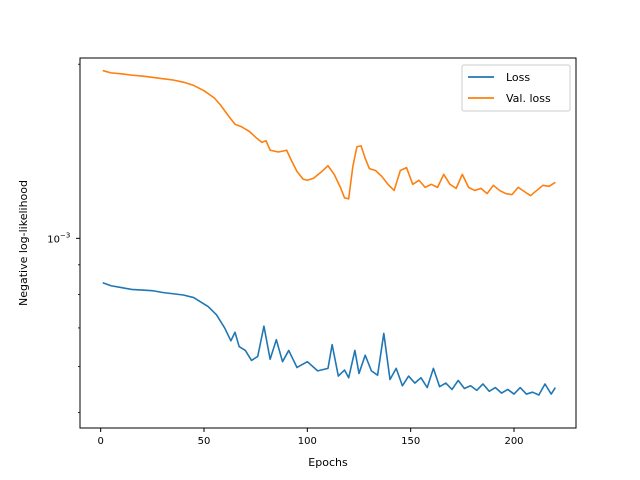 This screenshot has width=640, height=480. I want to click on legend-label: Val. loss, so click(528, 98).